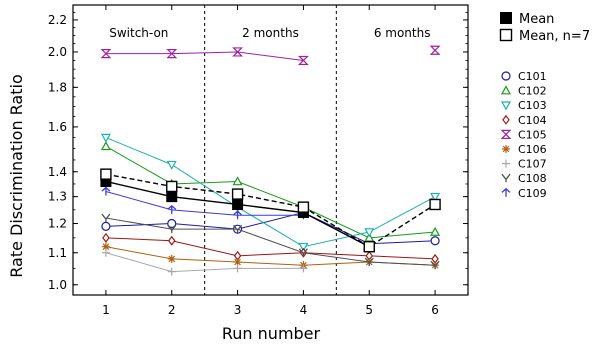 The height and width of the screenshot is (348, 600). Describe the element at coordinates (172, 310) in the screenshot. I see `x-tick-label: 2` at that location.